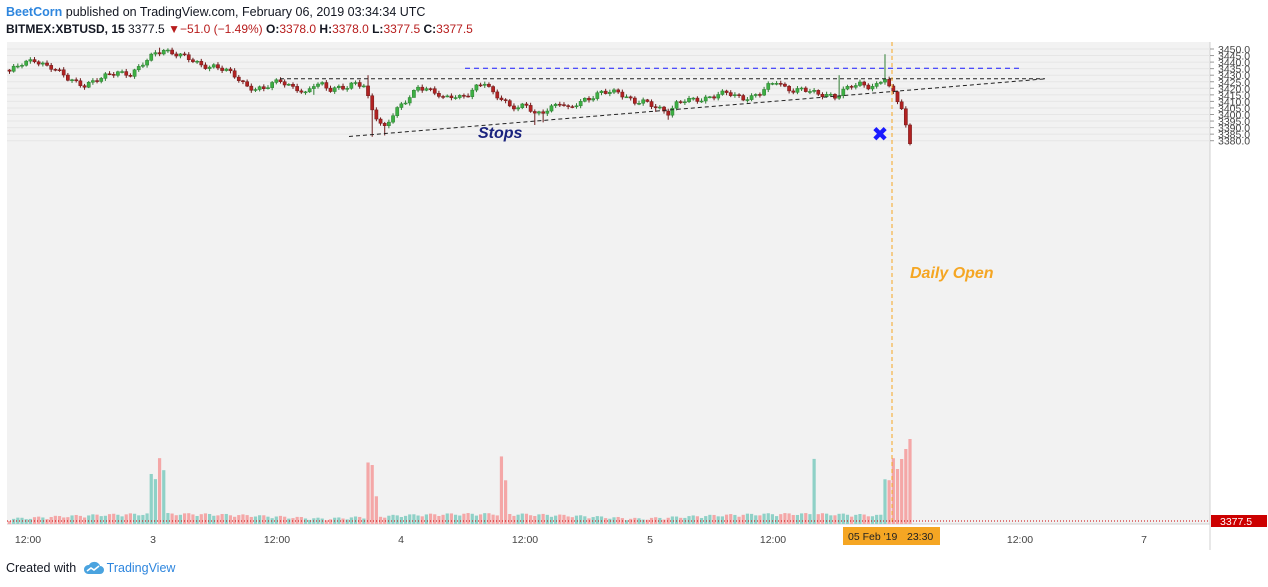 This screenshot has height=587, width=1268. I want to click on low-label: L:, so click(376, 29).